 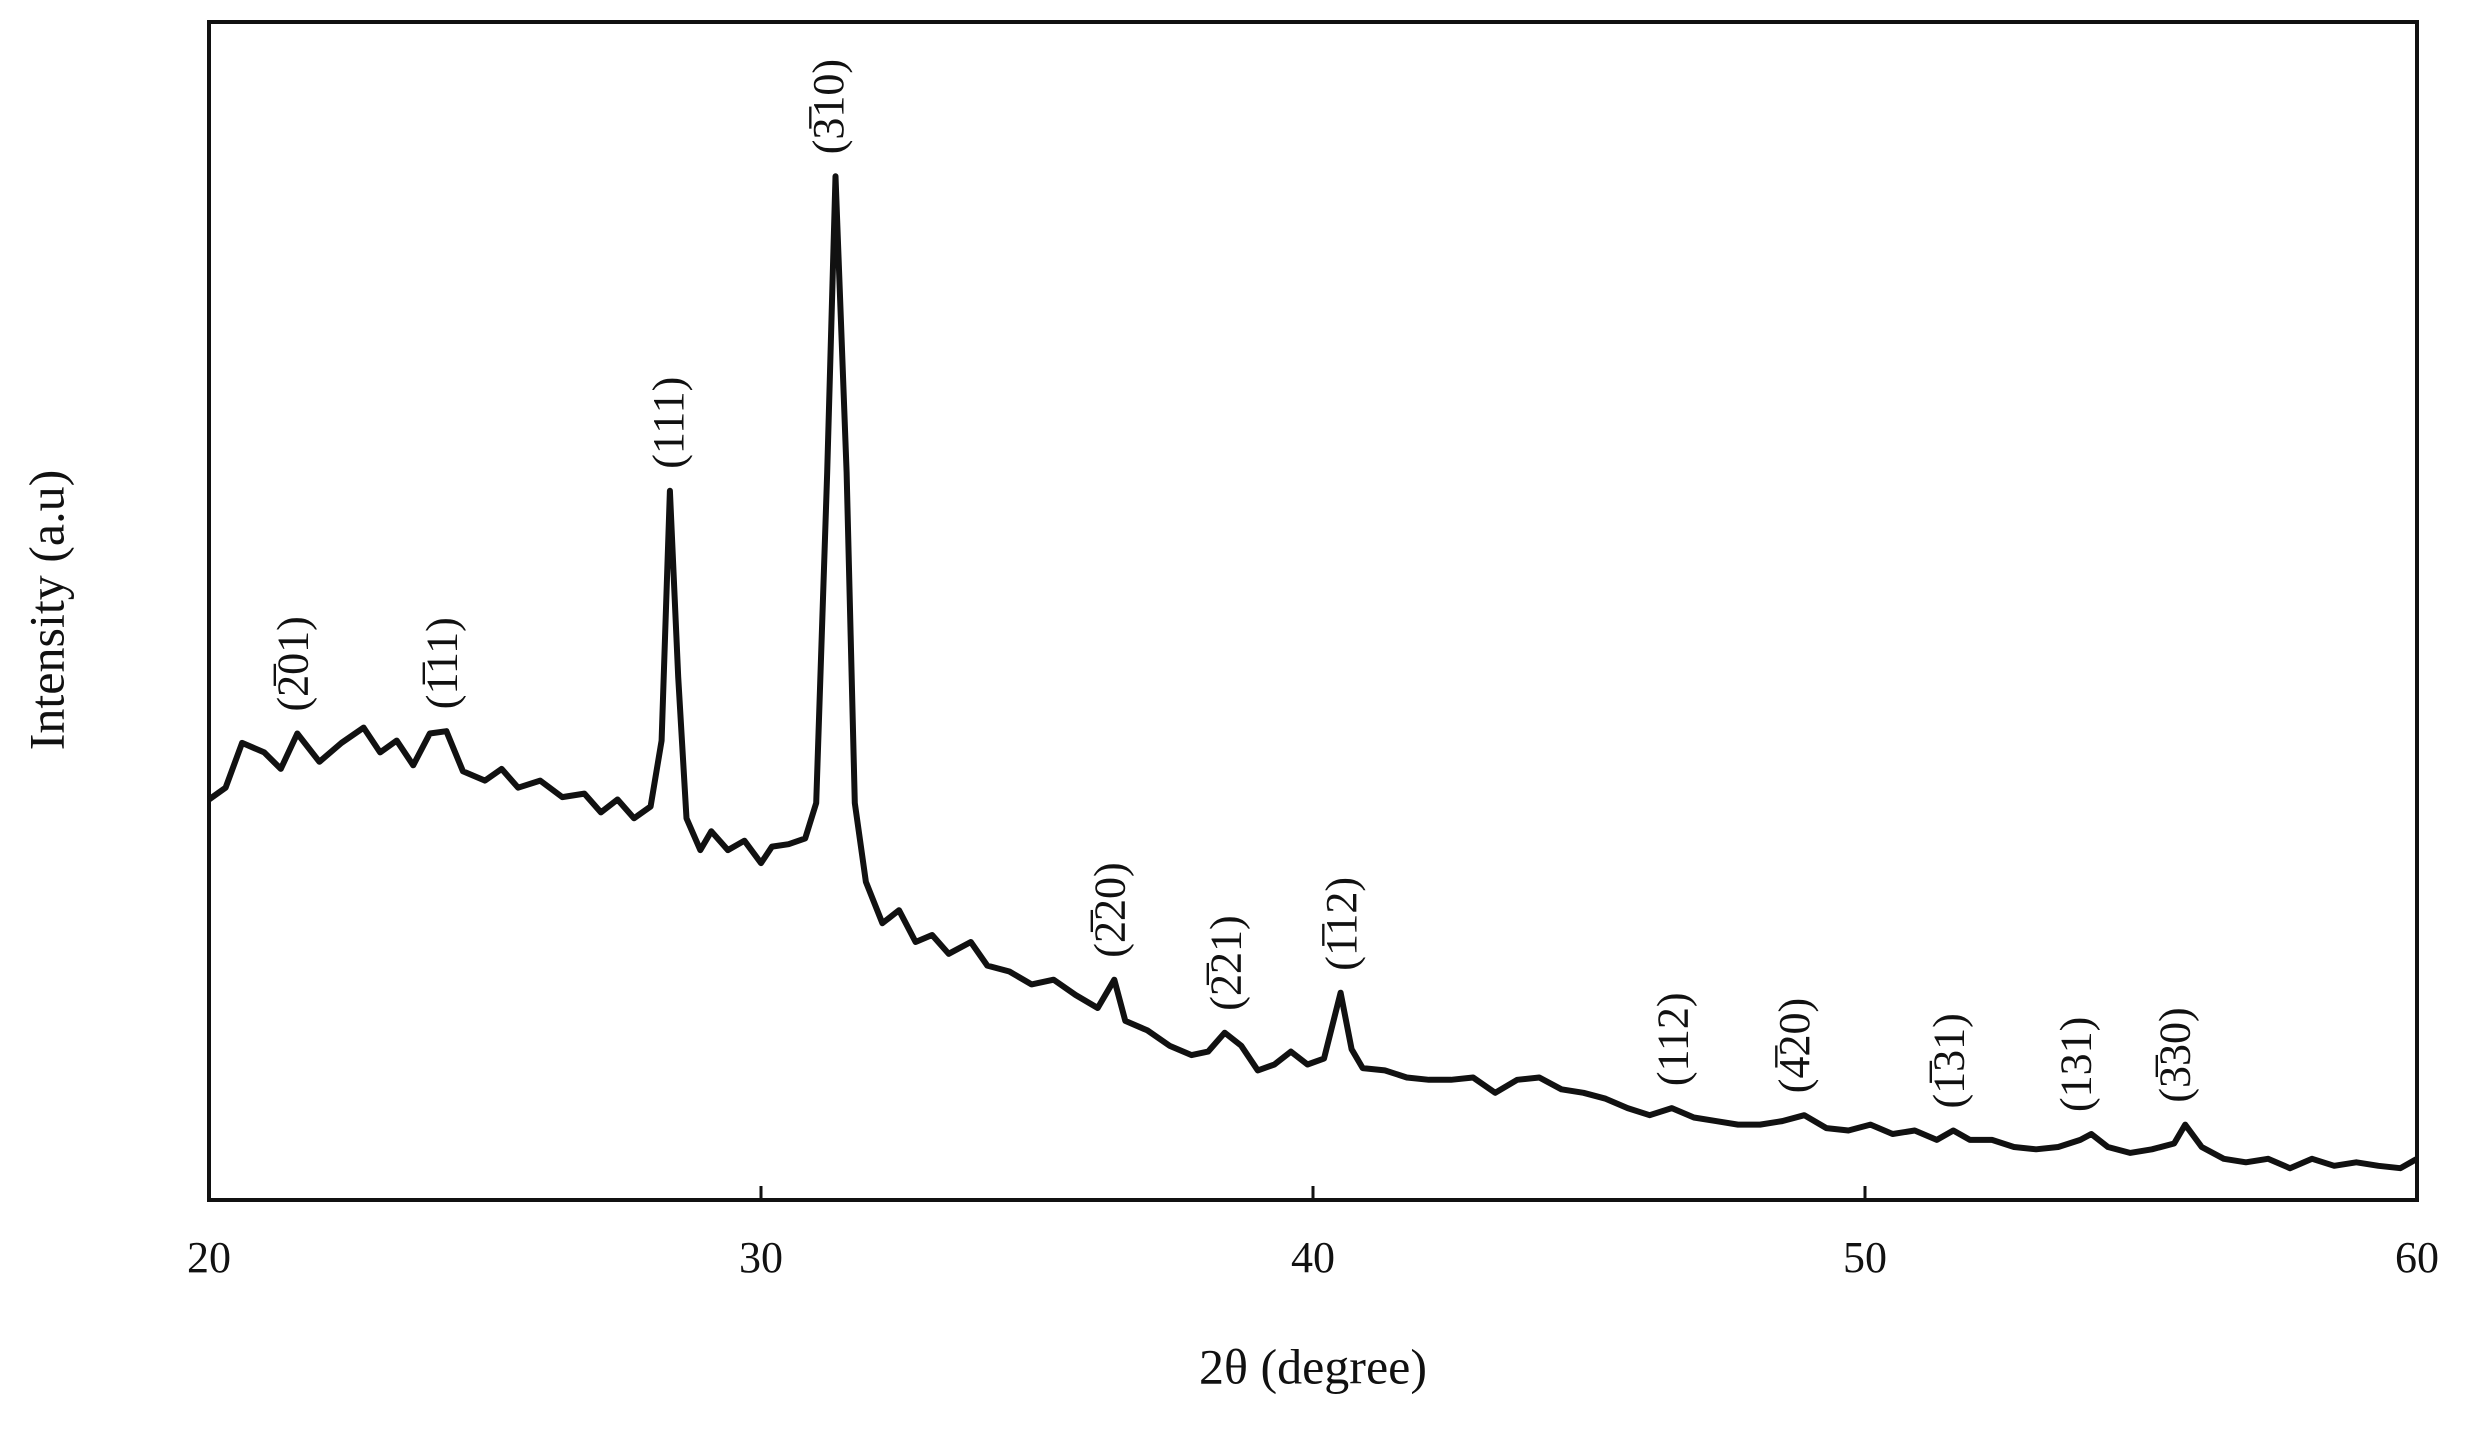 I want to click on peak-label: (112), so click(x=1672, y=1039).